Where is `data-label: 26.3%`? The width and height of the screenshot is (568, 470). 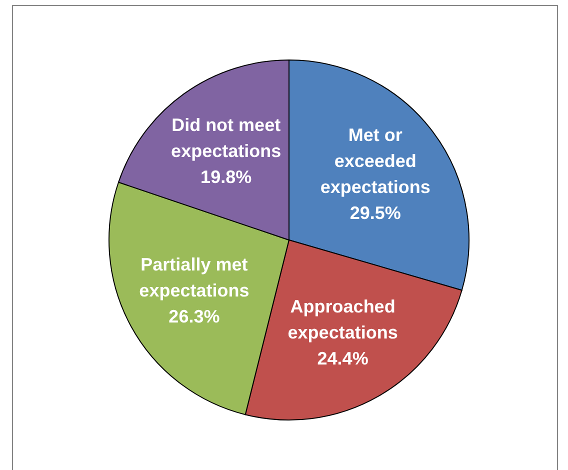
data-label: 26.3% is located at coordinates (194, 316).